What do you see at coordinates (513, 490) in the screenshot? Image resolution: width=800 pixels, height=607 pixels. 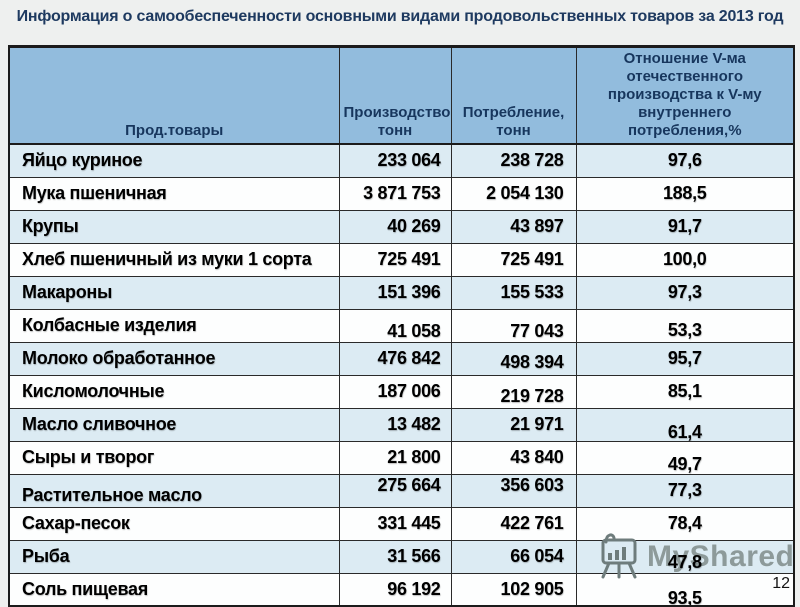 I see `cell-consumption: 356 603` at bounding box center [513, 490].